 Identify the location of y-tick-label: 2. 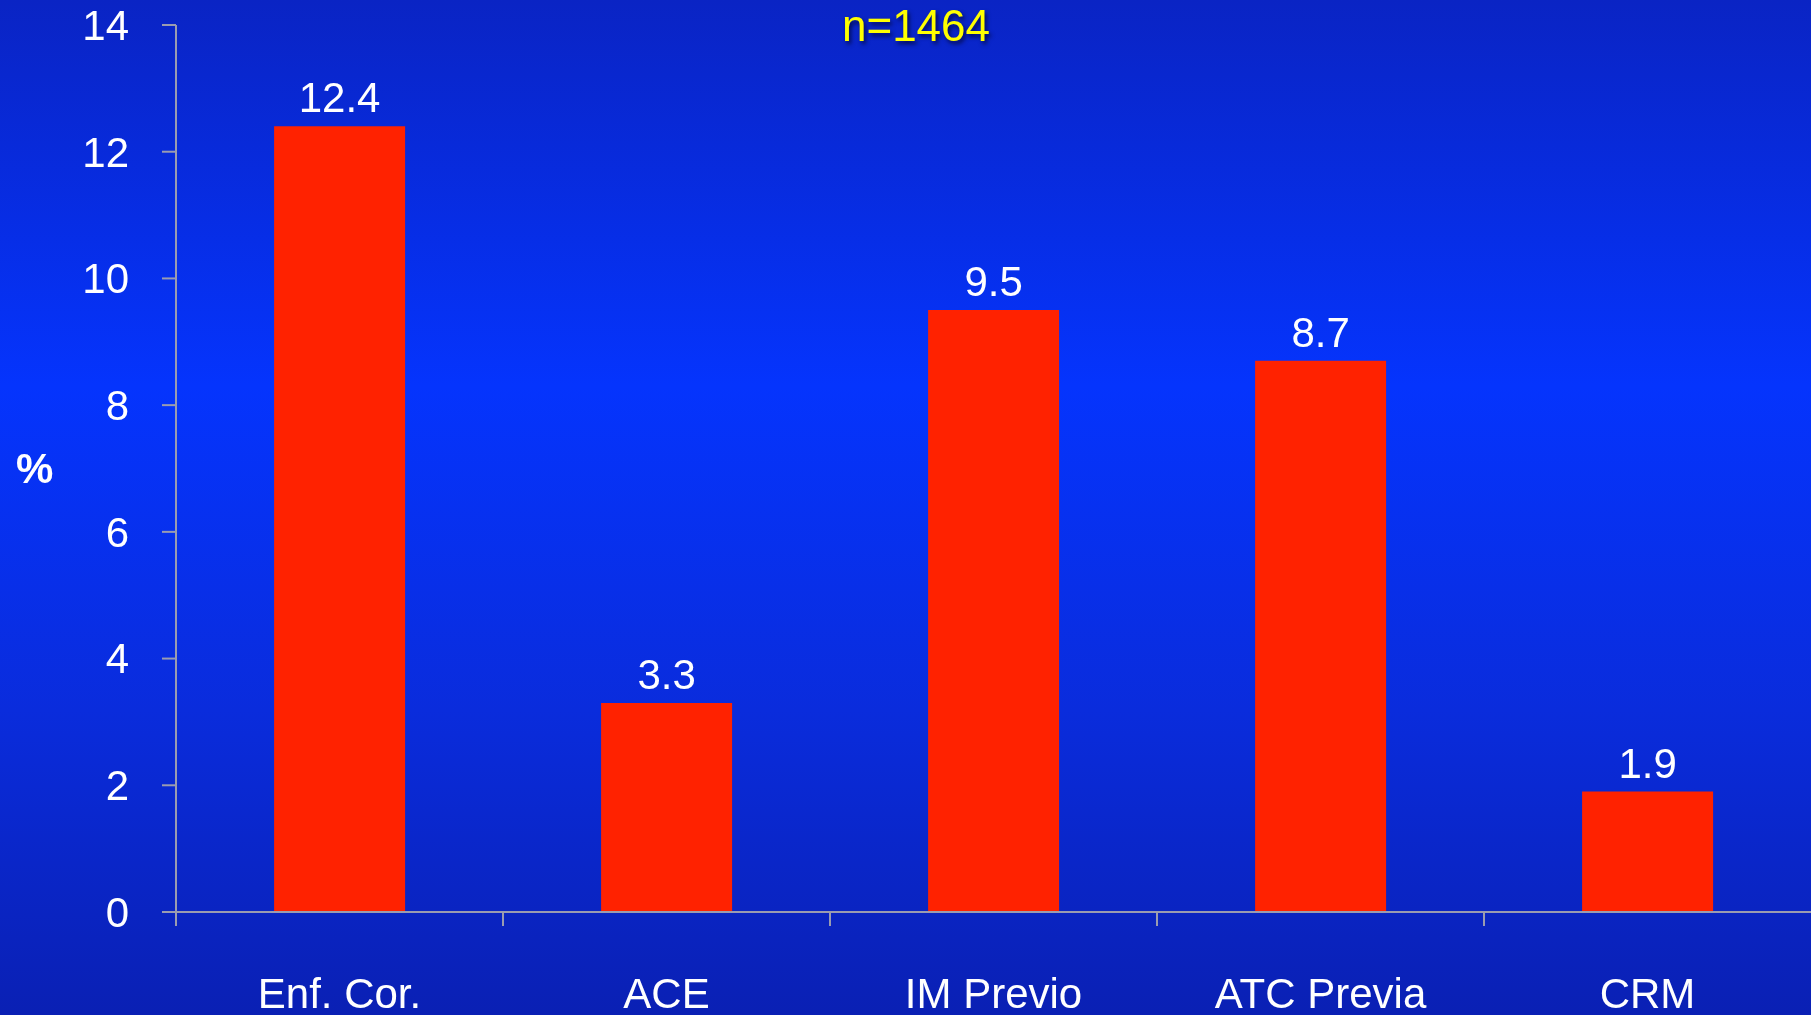
(117, 786).